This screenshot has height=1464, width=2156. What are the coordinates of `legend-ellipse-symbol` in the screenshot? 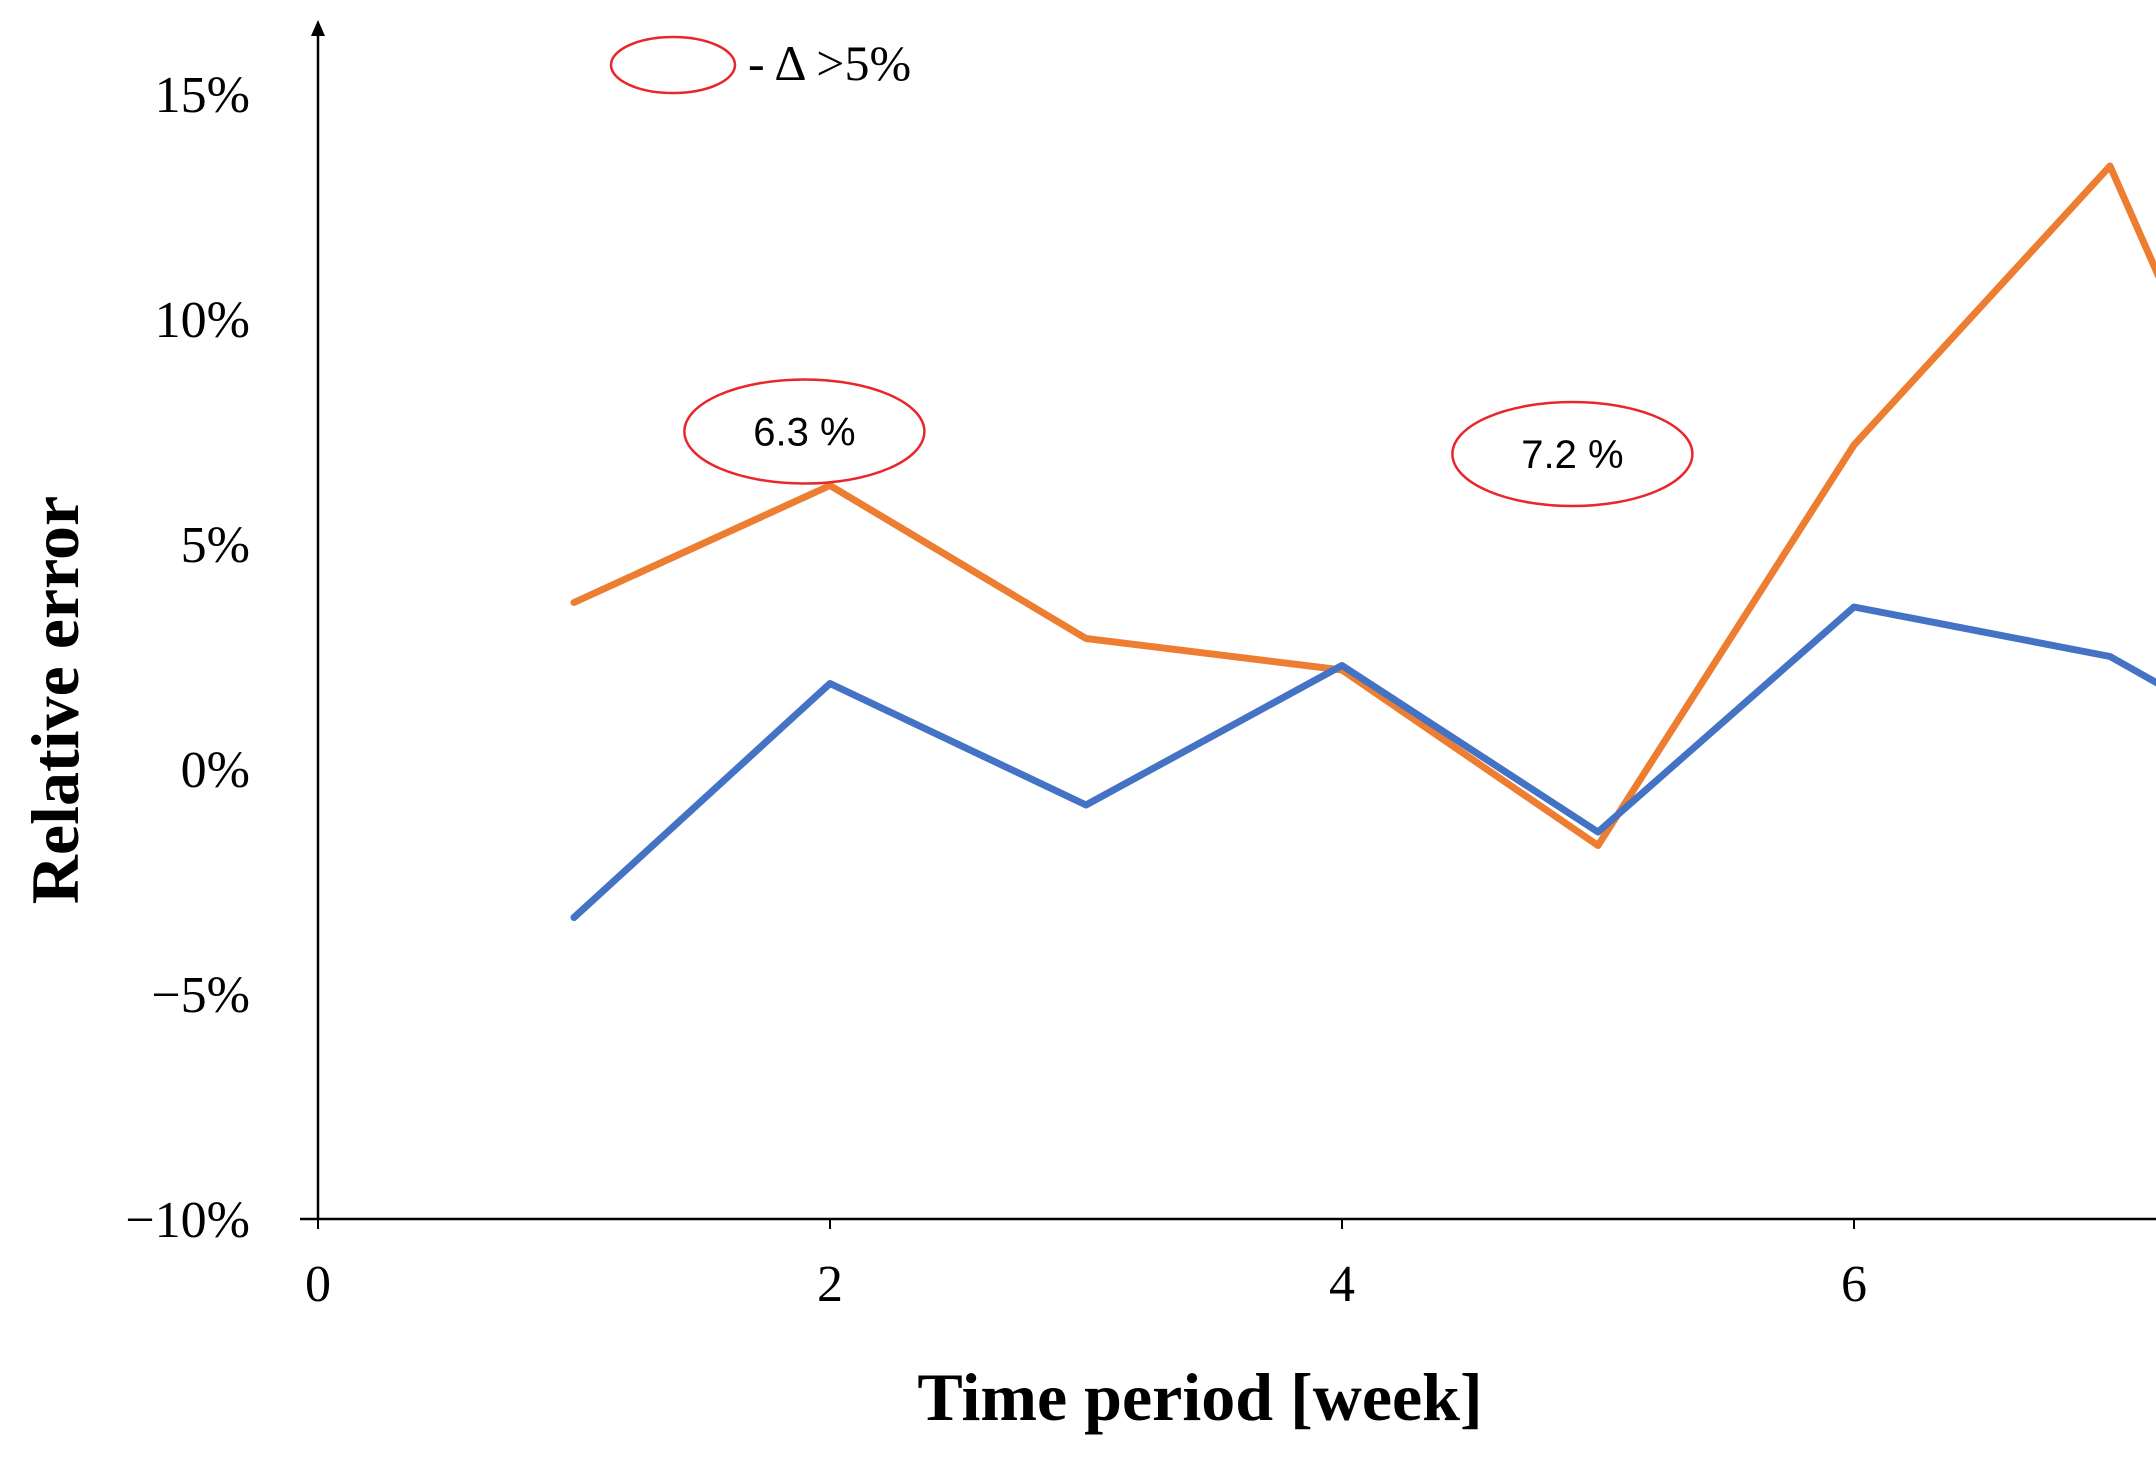 It's located at (673, 65).